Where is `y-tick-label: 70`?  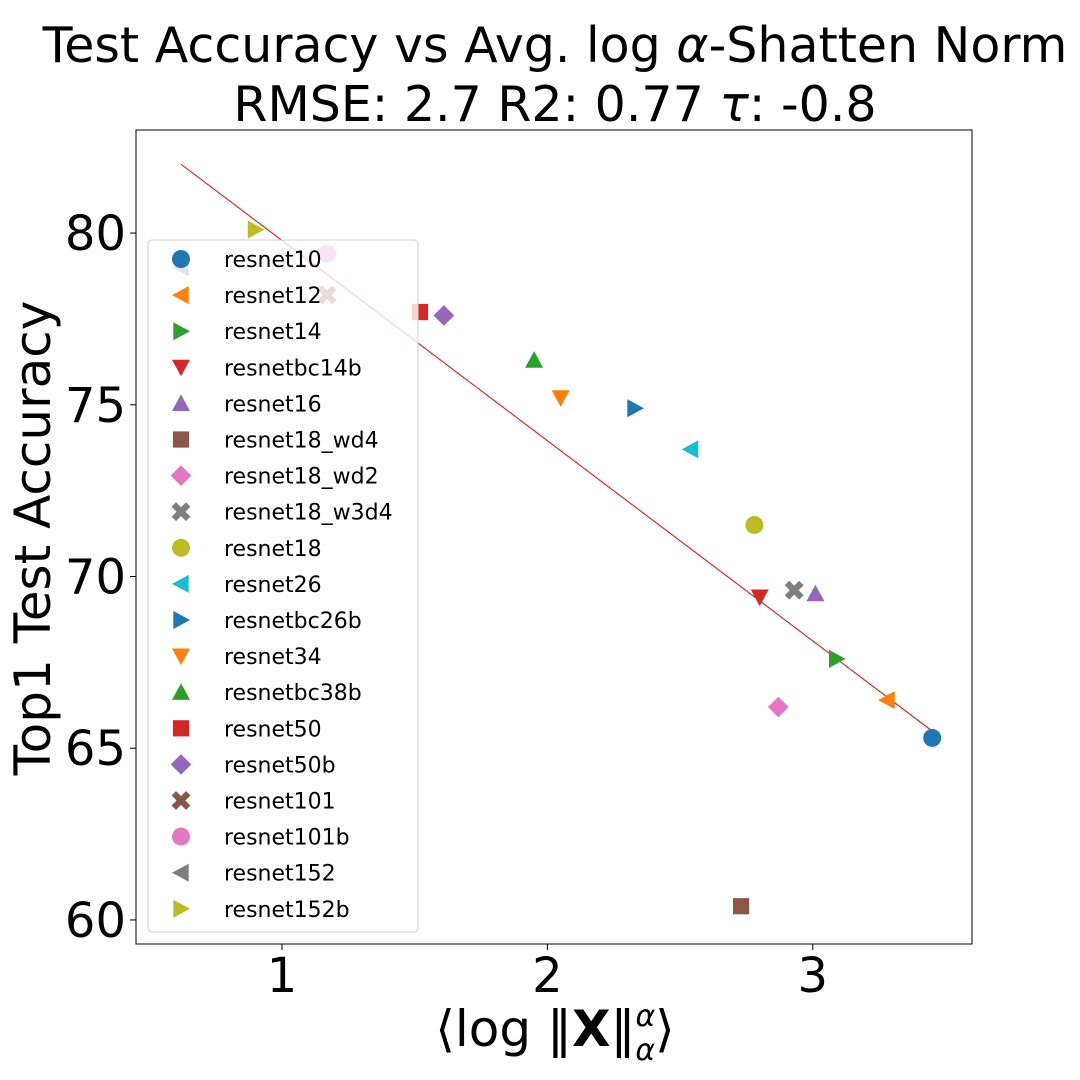 y-tick-label: 70 is located at coordinates (95, 577).